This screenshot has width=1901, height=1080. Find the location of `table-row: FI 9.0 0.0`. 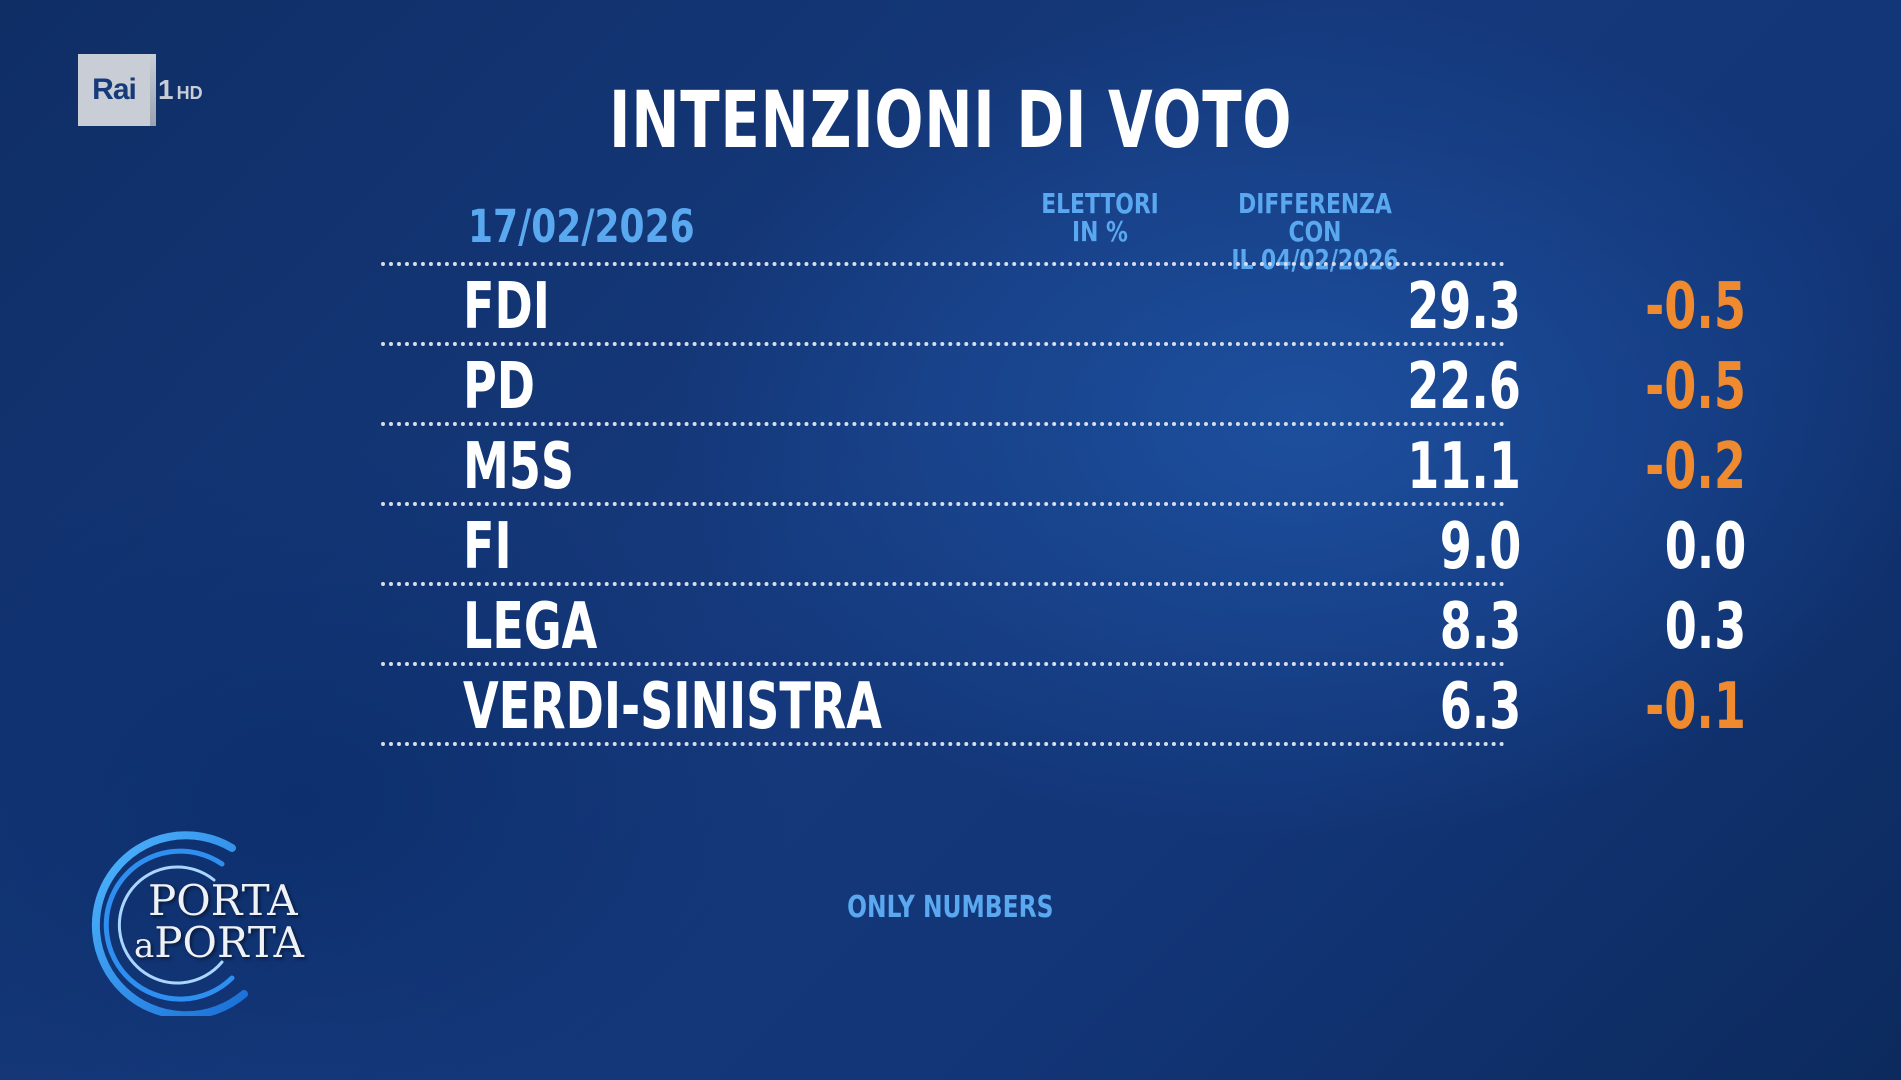

table-row: FI 9.0 0.0 is located at coordinates (1063, 545).